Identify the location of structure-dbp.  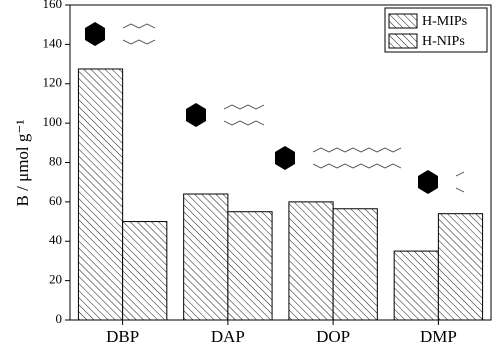
(120, 34).